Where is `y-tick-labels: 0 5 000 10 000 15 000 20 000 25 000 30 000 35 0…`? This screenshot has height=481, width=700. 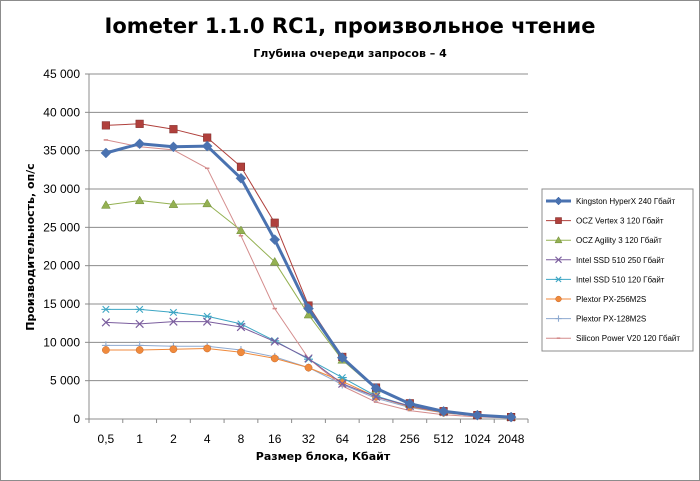 y-tick-labels: 0 5 000 10 000 15 000 20 000 25 000 30 000 35 0… is located at coordinates (61, 246).